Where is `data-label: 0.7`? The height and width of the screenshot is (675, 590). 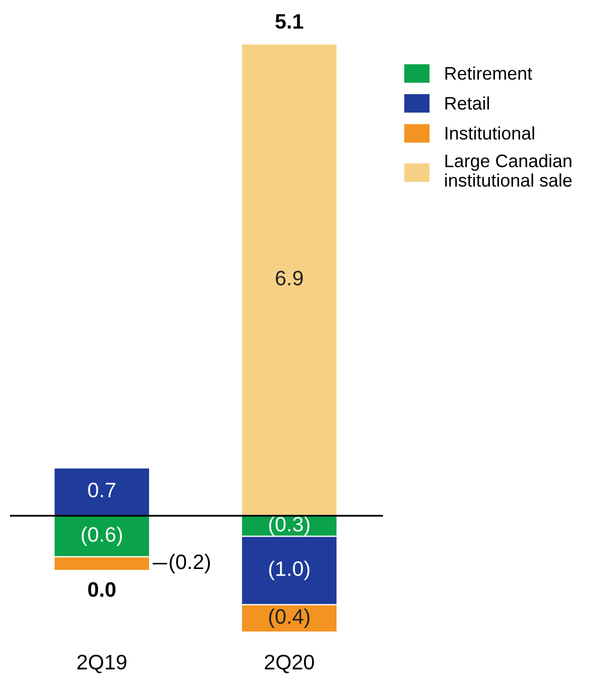
data-label: 0.7 is located at coordinates (102, 490).